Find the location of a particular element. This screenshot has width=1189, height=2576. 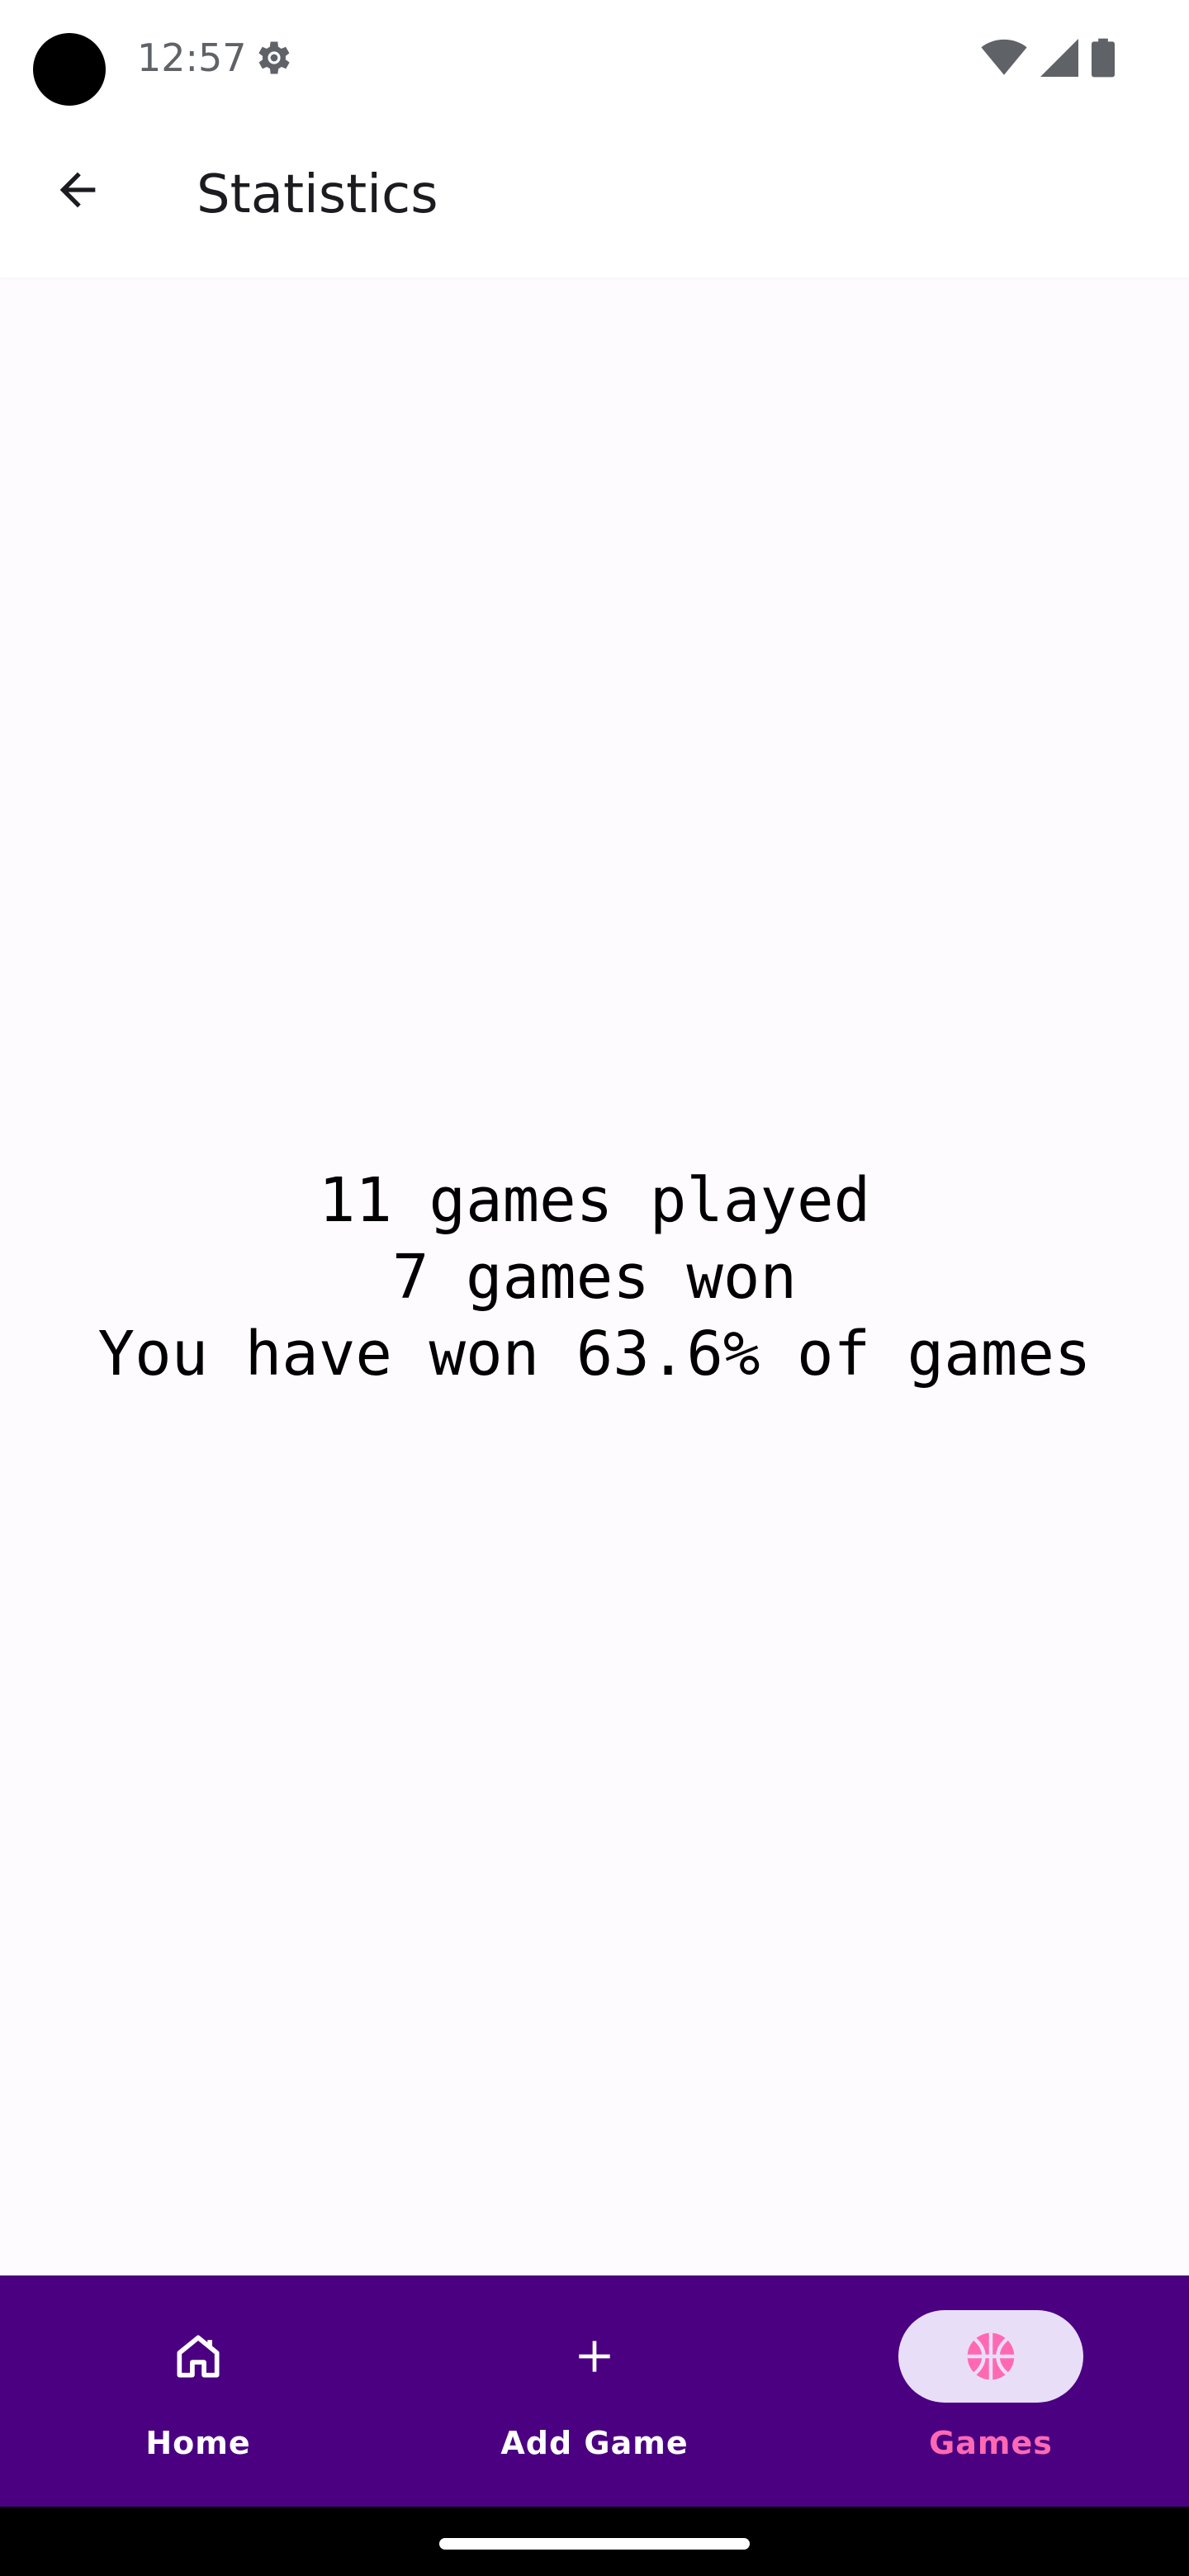

nav-item-add-game-indicator is located at coordinates (594, 2356).